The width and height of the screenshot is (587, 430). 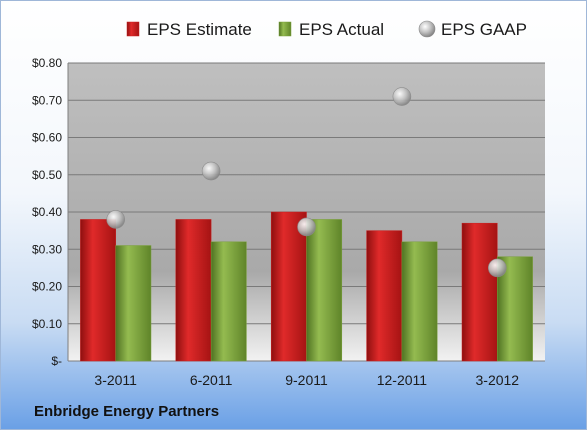 I want to click on legend-estimate: EPS Estimate, so click(x=189, y=29).